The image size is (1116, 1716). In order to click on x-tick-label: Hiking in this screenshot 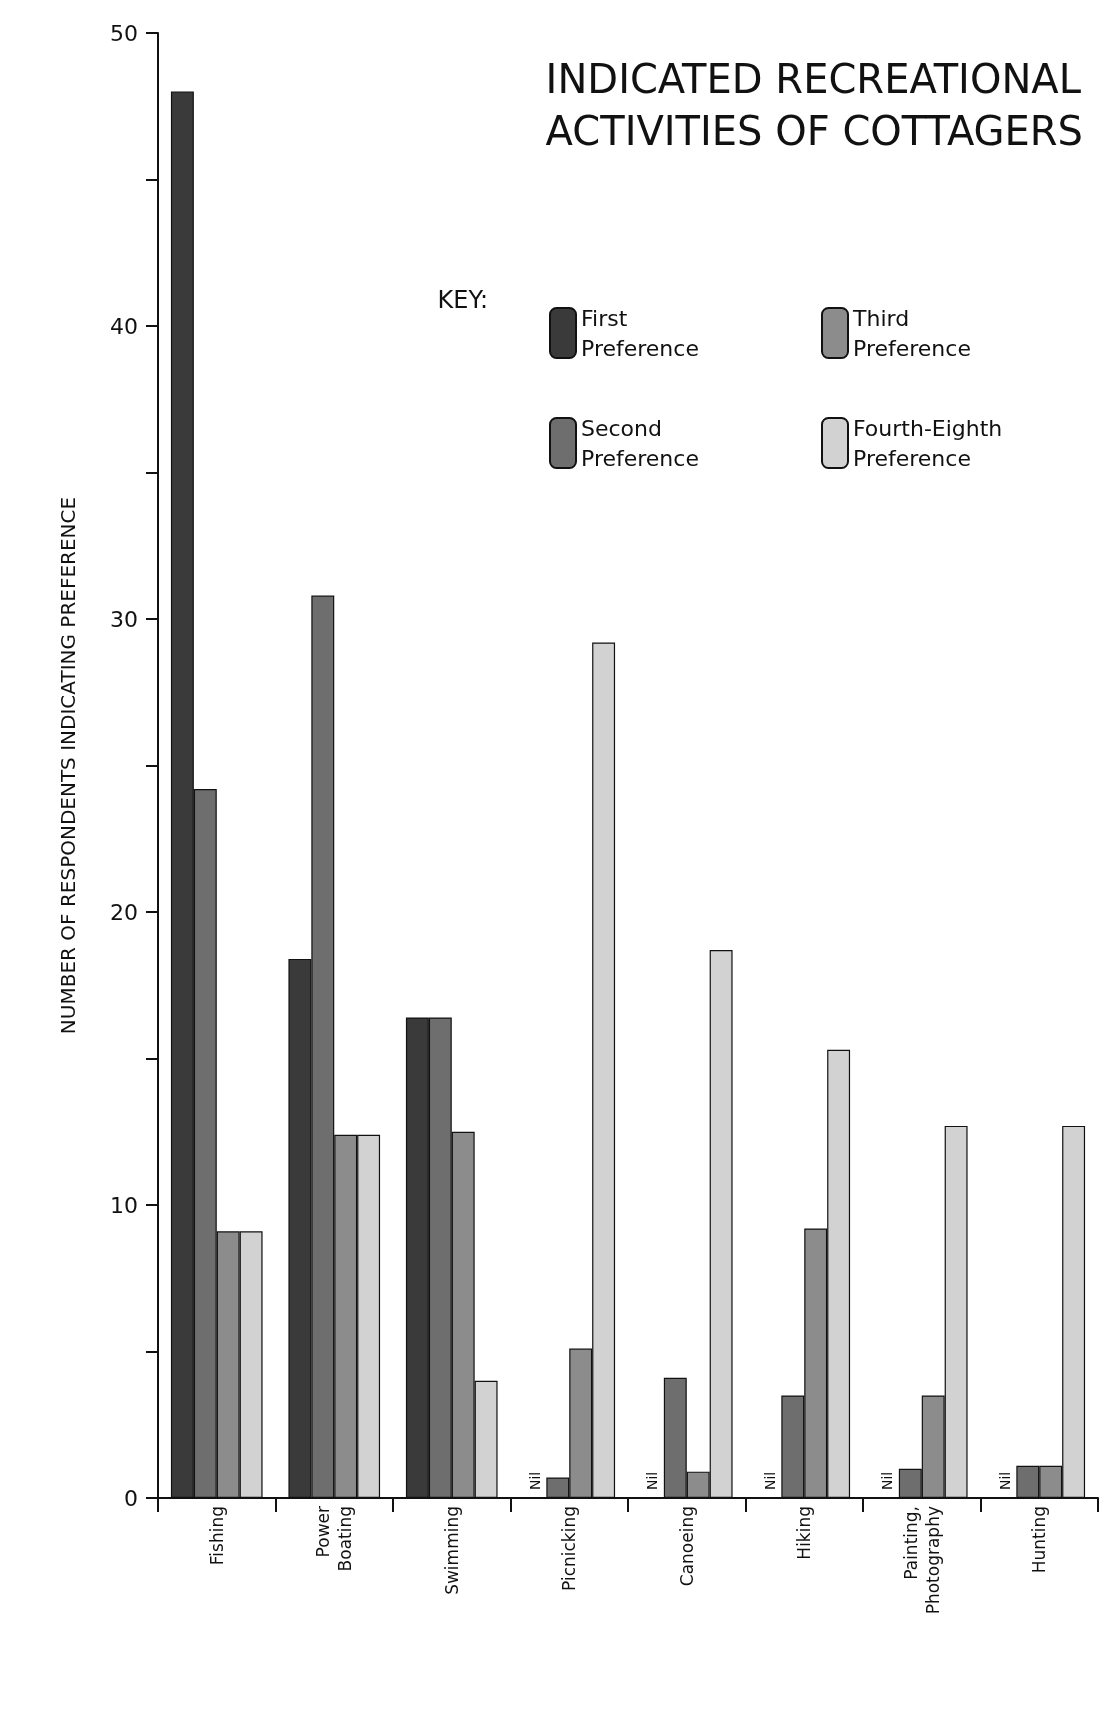, I will do `click(804, 1533)`.